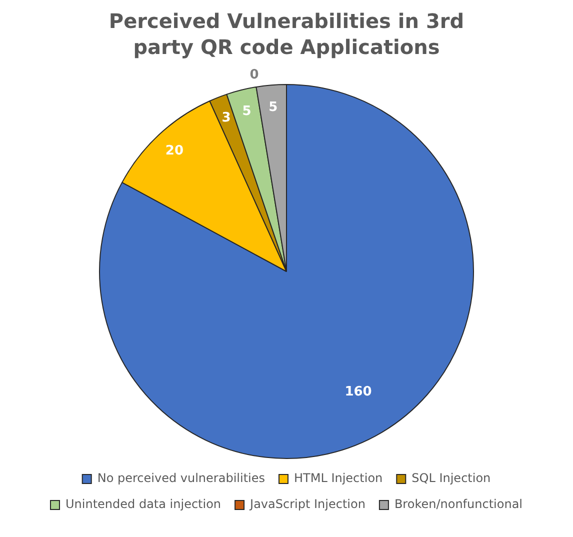  I want to click on legend-label: Unintended data injection, so click(143, 504).